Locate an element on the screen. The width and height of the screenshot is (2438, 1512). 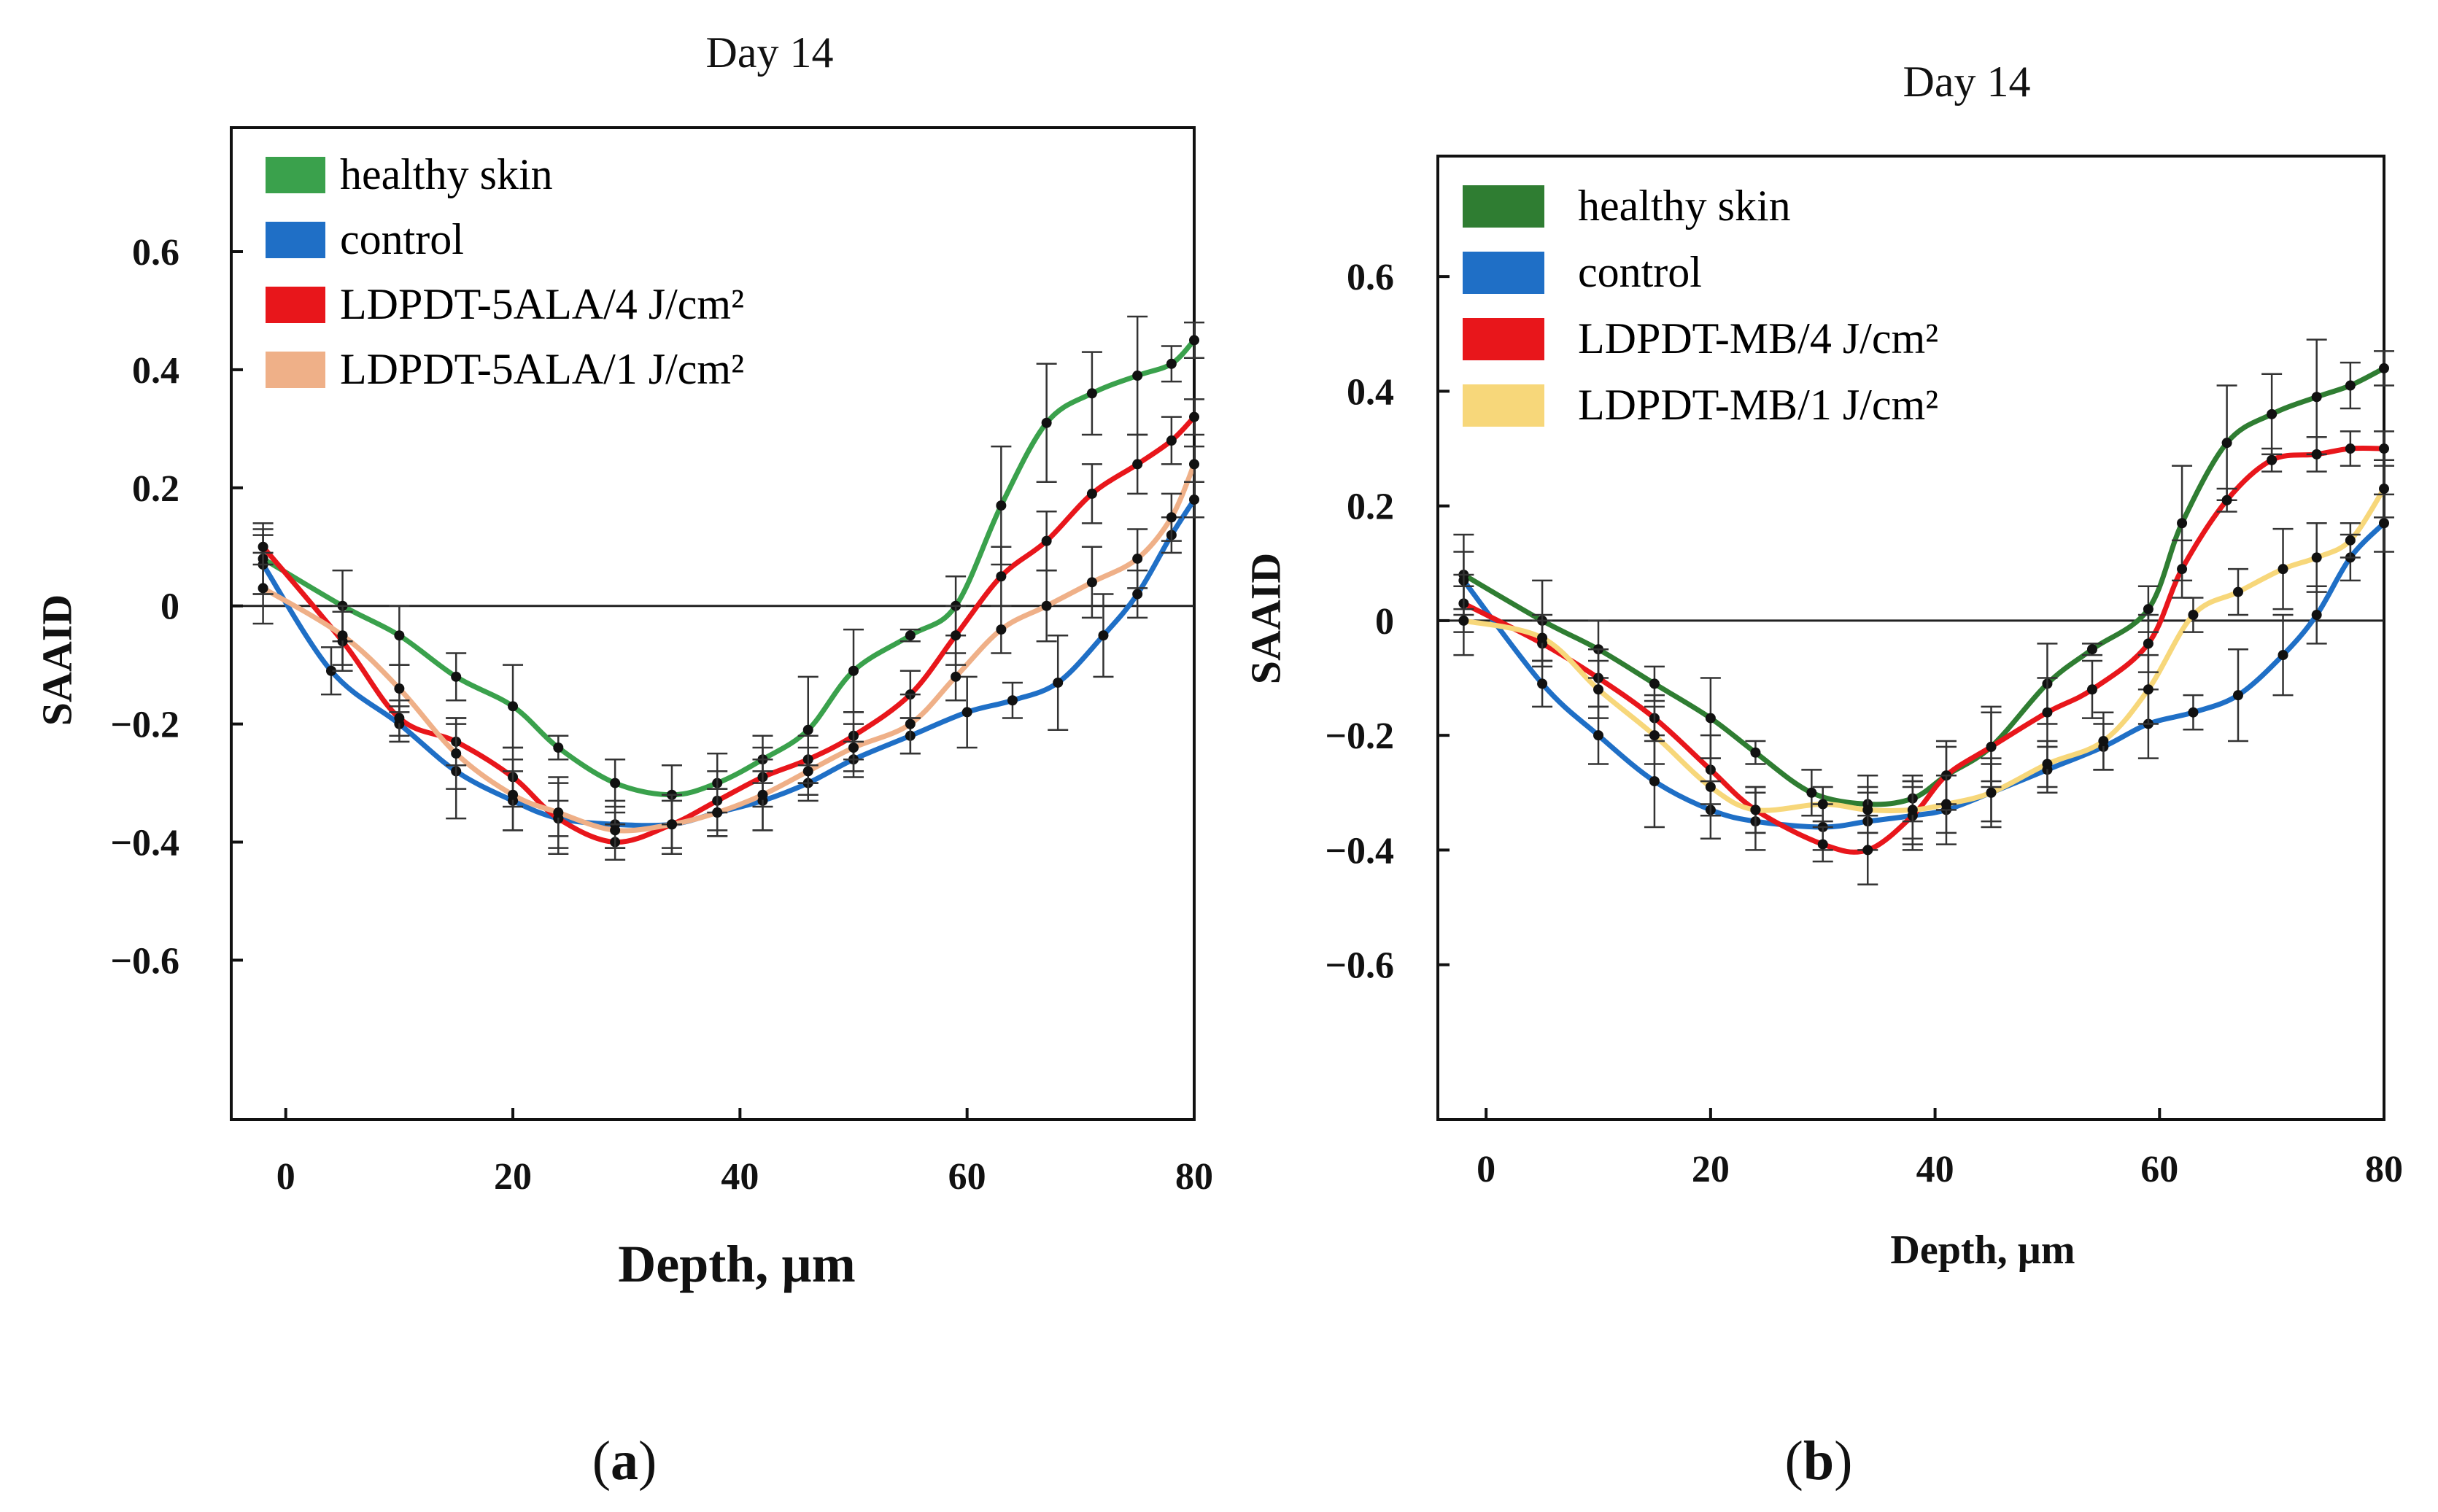
y-tick-label: −0.6 is located at coordinates (1359, 966).